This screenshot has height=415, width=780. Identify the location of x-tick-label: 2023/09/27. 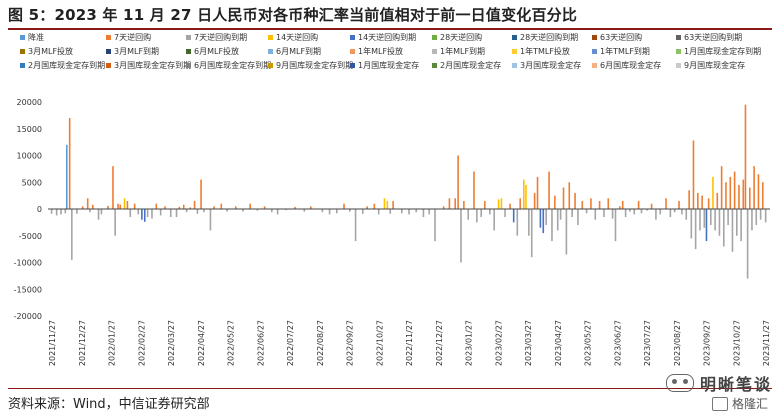
(707, 343).